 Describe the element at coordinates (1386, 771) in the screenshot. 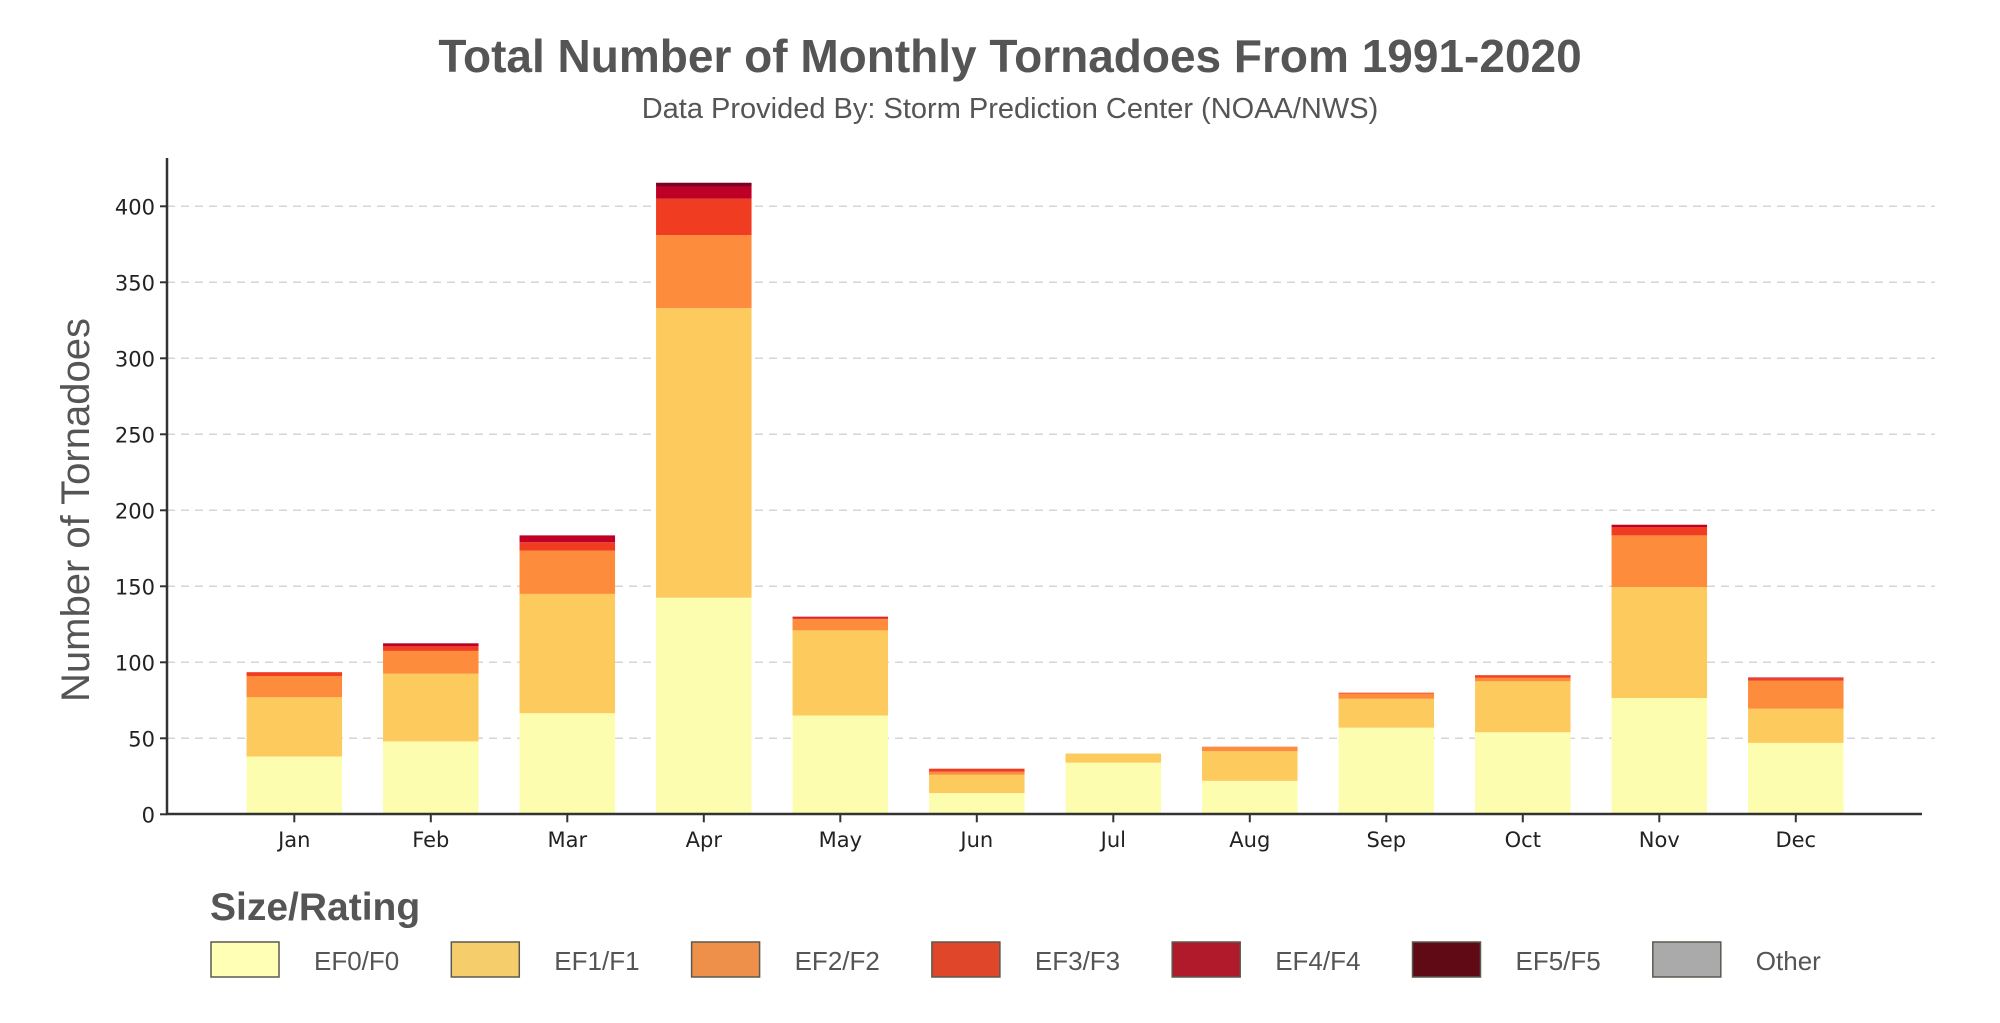

I see `bar-segment-sep-ef0` at that location.